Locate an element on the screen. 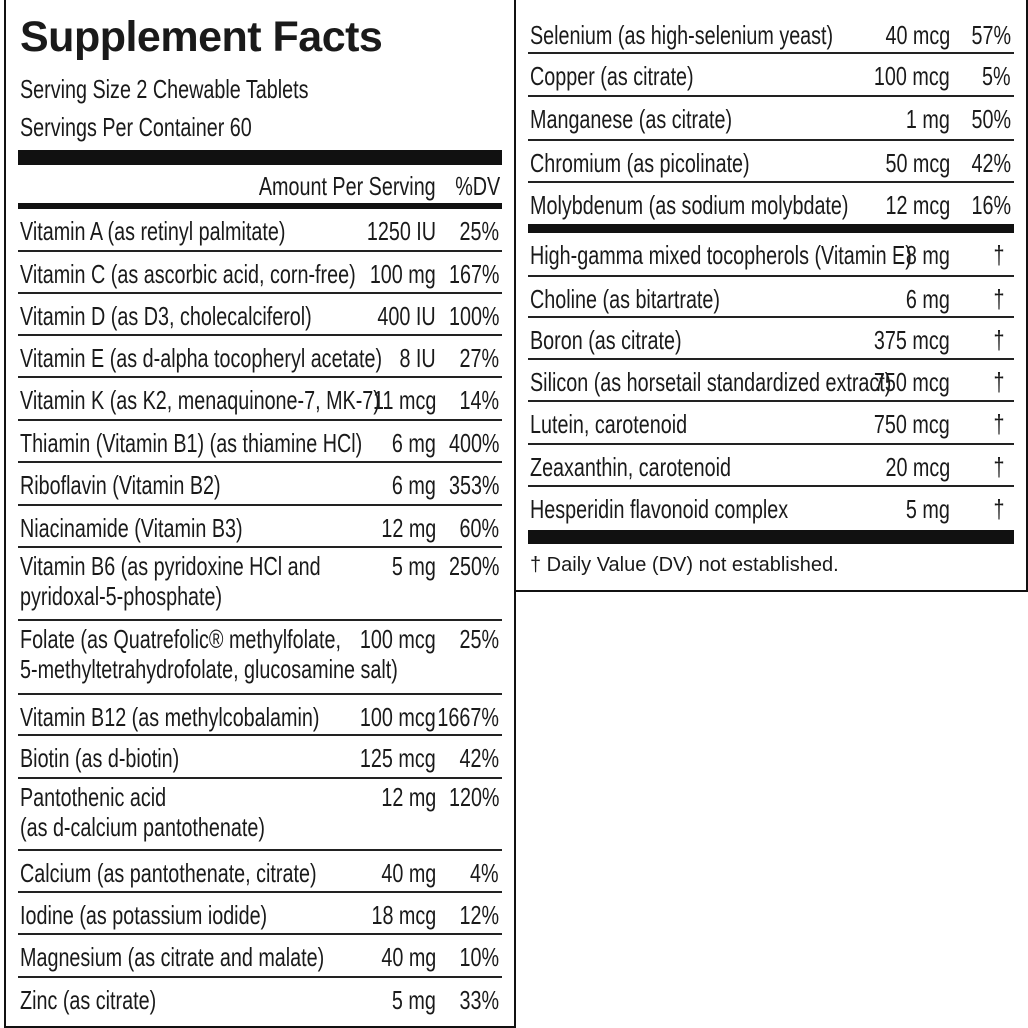 The width and height of the screenshot is (1028, 1028). dv-header: %DV is located at coordinates (477, 186).